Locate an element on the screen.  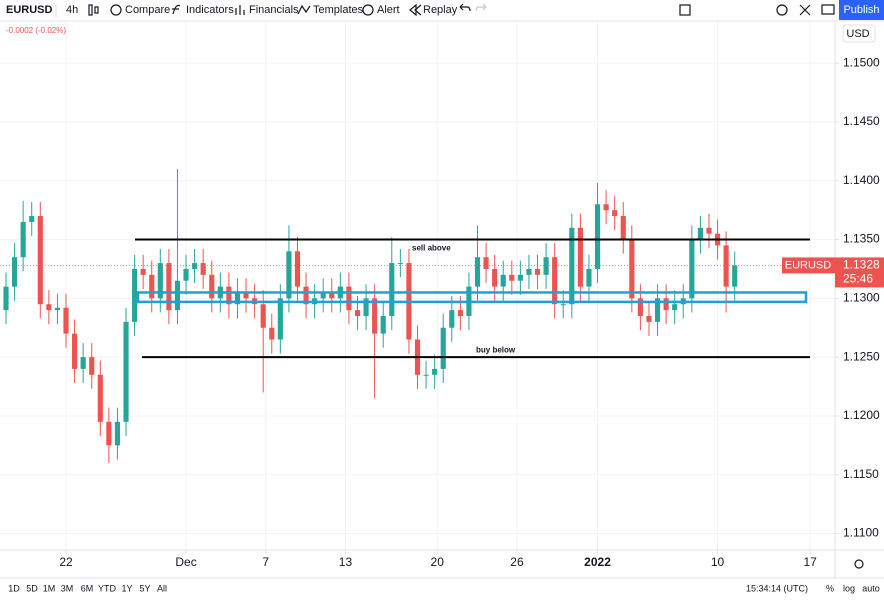
fullscreen-icon is located at coordinates (805, 10).